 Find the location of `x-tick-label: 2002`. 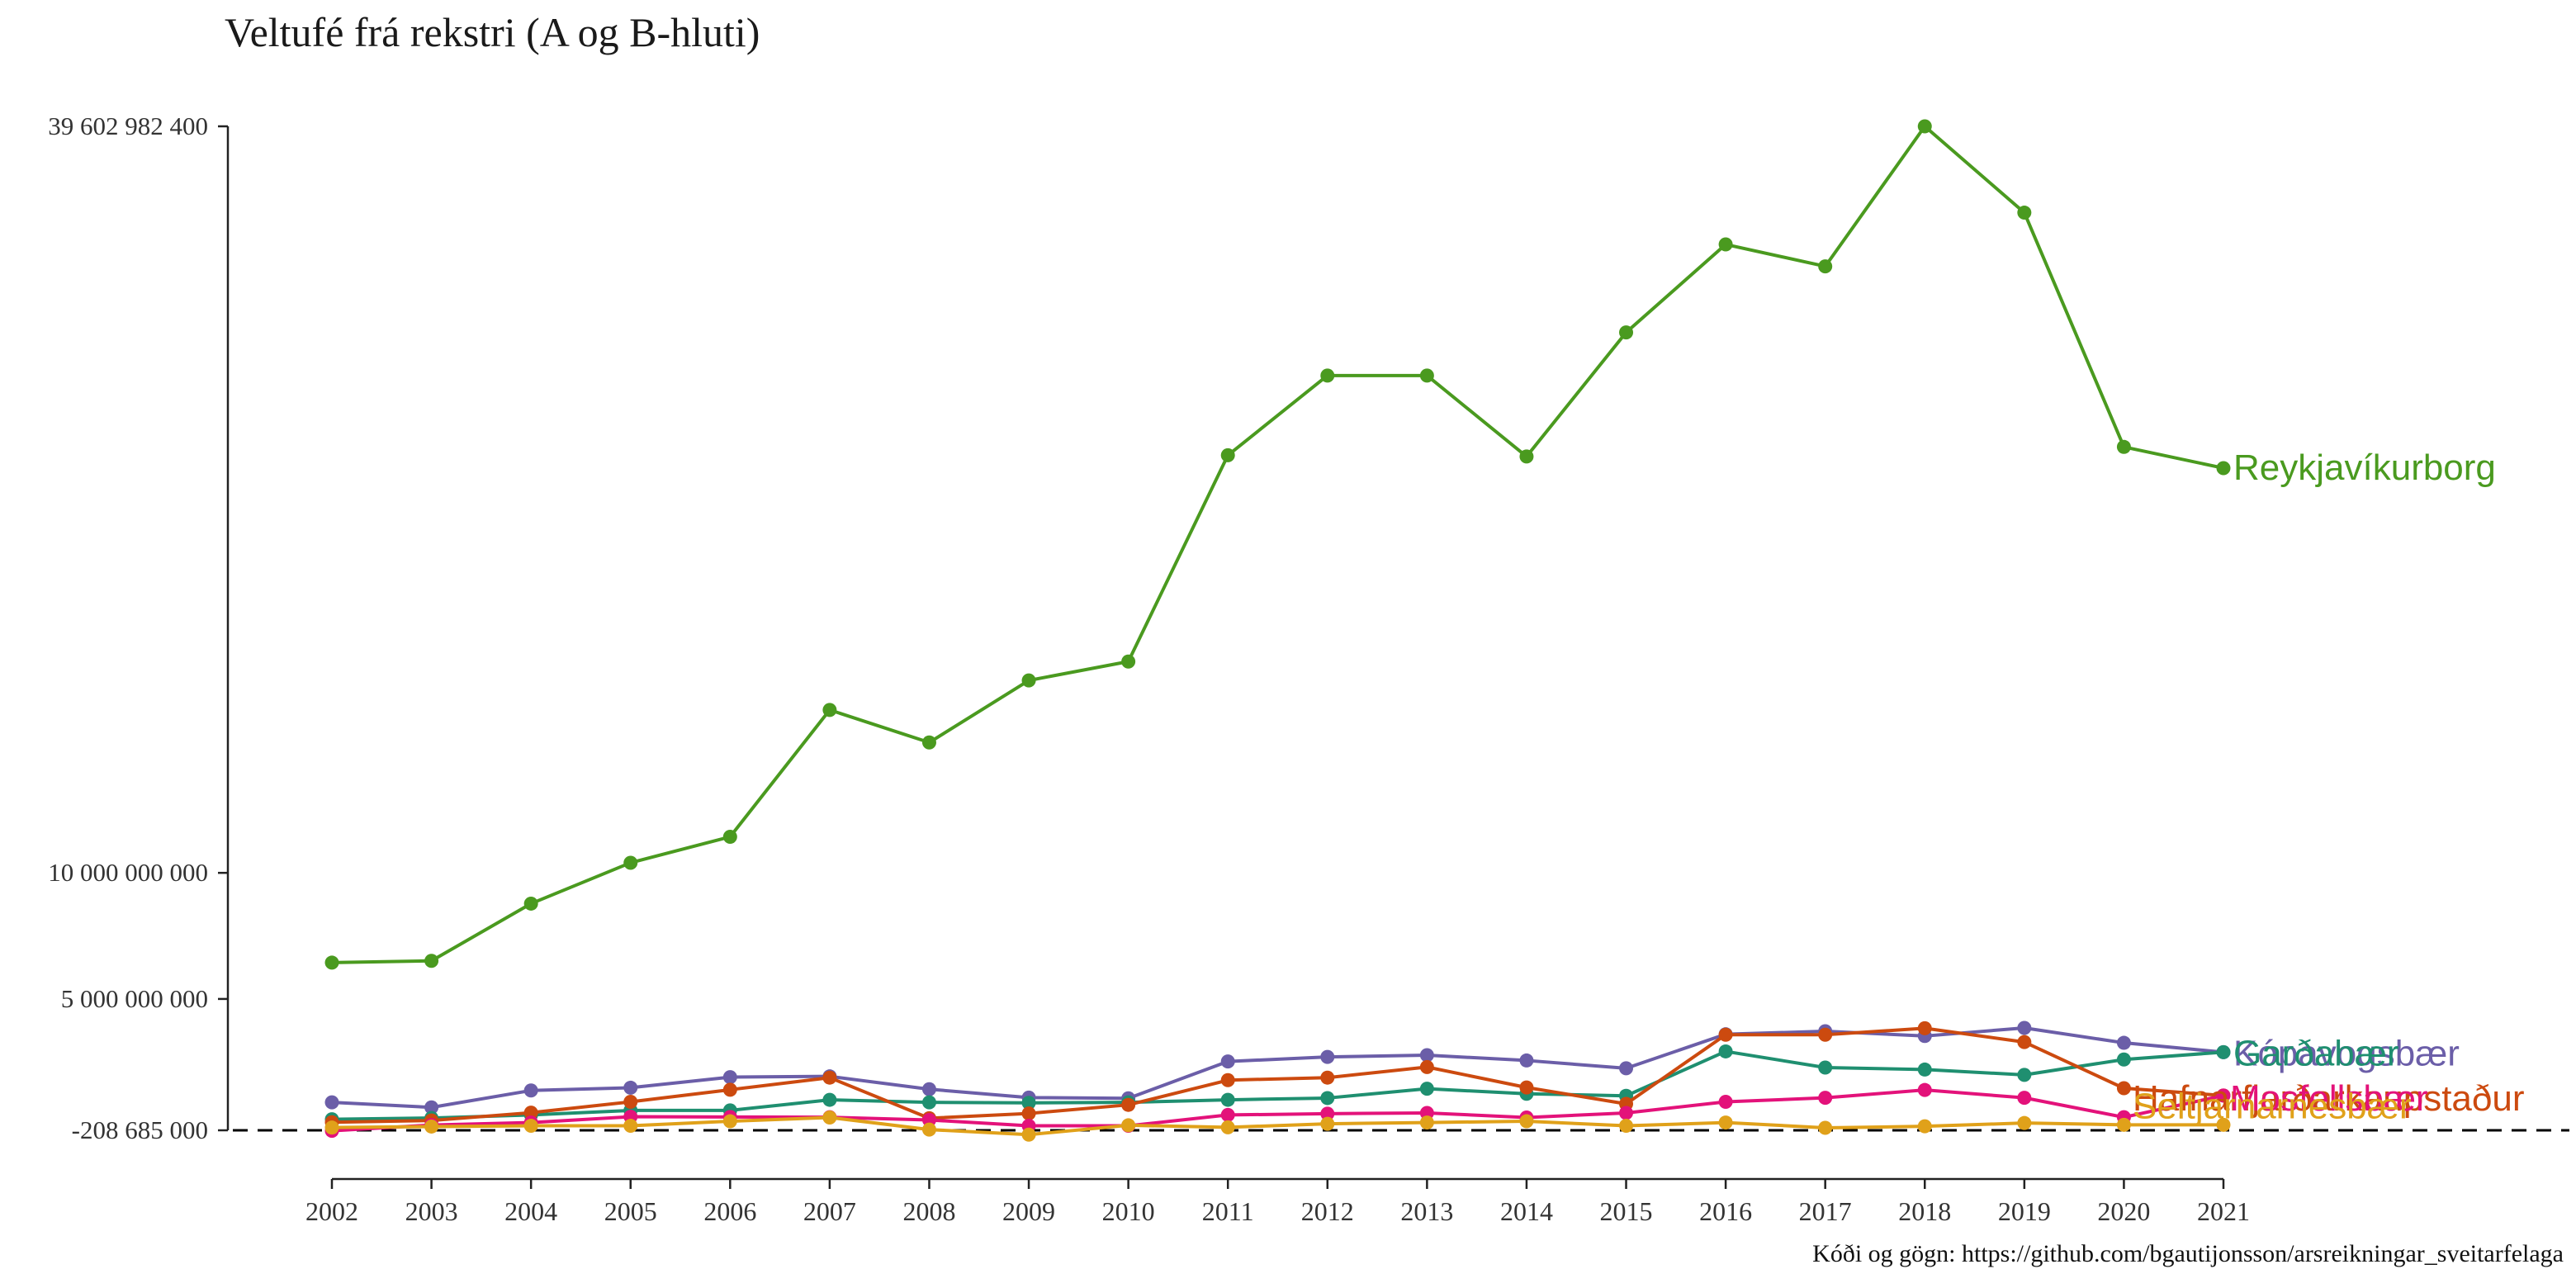

x-tick-label: 2002 is located at coordinates (331, 1211).